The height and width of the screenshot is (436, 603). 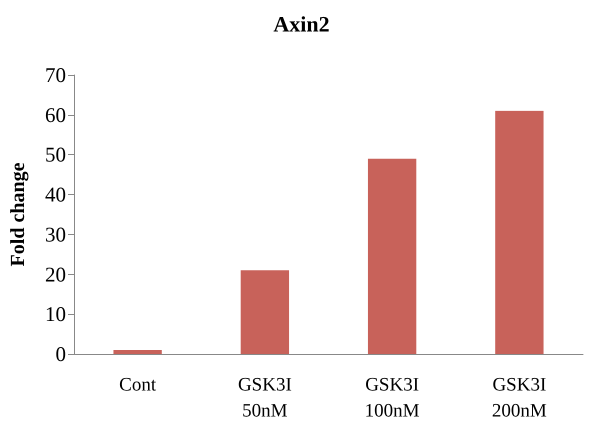 What do you see at coordinates (55, 194) in the screenshot?
I see `y-tick-label: 40` at bounding box center [55, 194].